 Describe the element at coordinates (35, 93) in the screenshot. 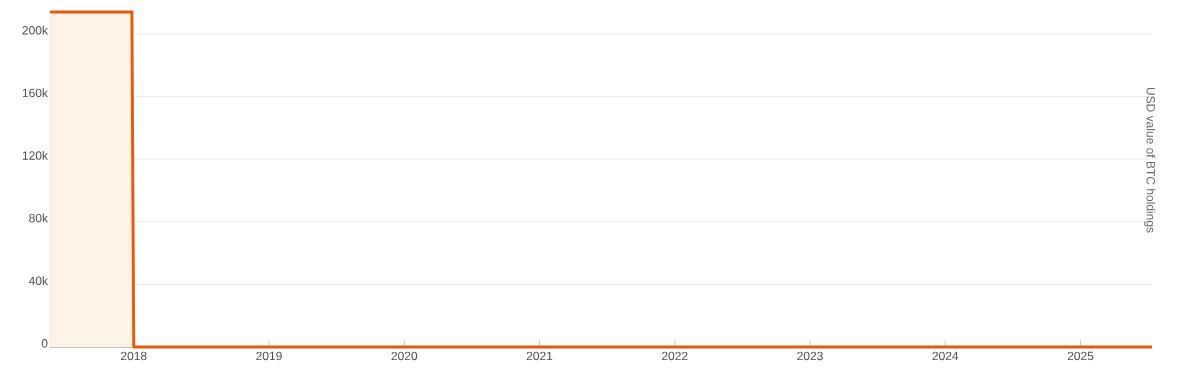

I see `y-tick-label: 160k` at that location.